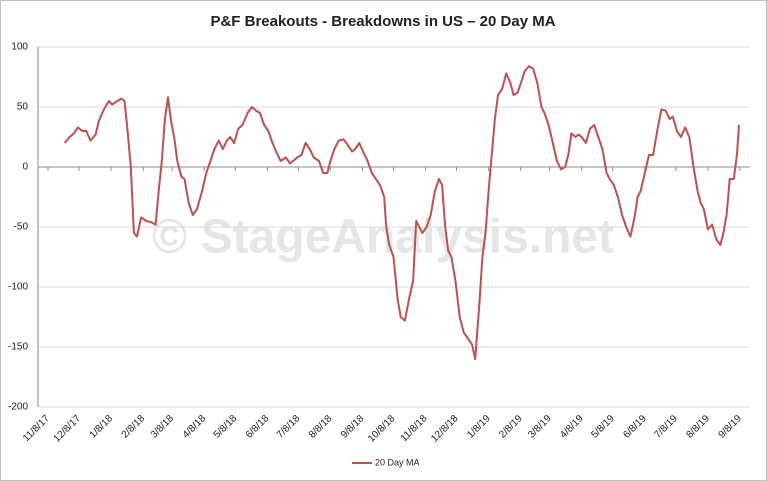  Describe the element at coordinates (21, 227) in the screenshot. I see `y-tick-label: -50` at that location.